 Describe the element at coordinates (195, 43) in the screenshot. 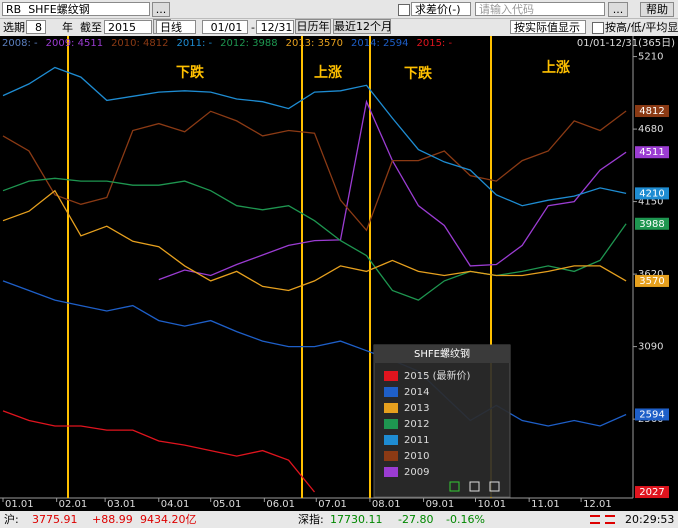

I see `legend-header-item: 2011: -` at that location.